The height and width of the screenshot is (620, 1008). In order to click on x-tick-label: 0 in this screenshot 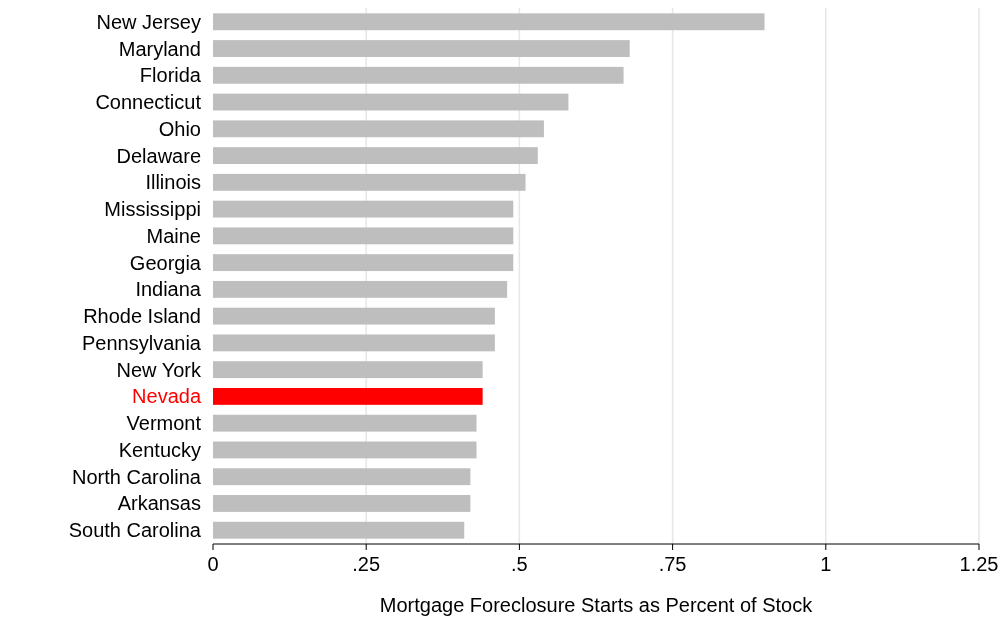, I will do `click(213, 564)`.